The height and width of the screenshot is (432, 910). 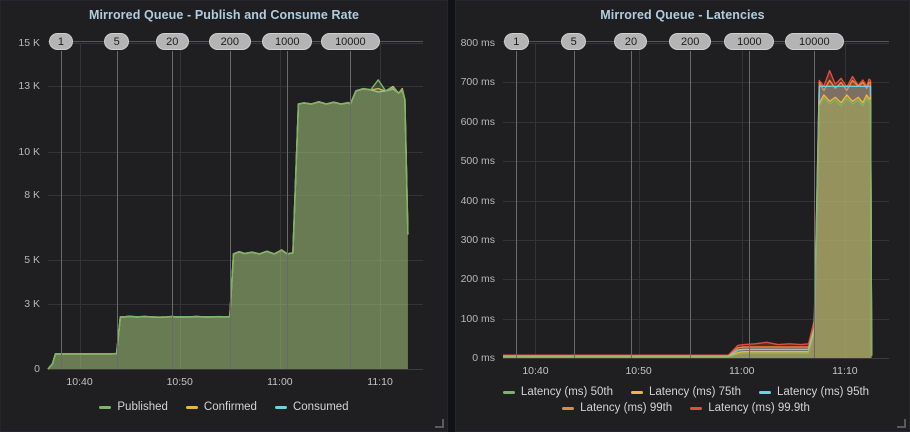 I want to click on legend-item: Latency (ms) 50th, so click(x=557, y=392).